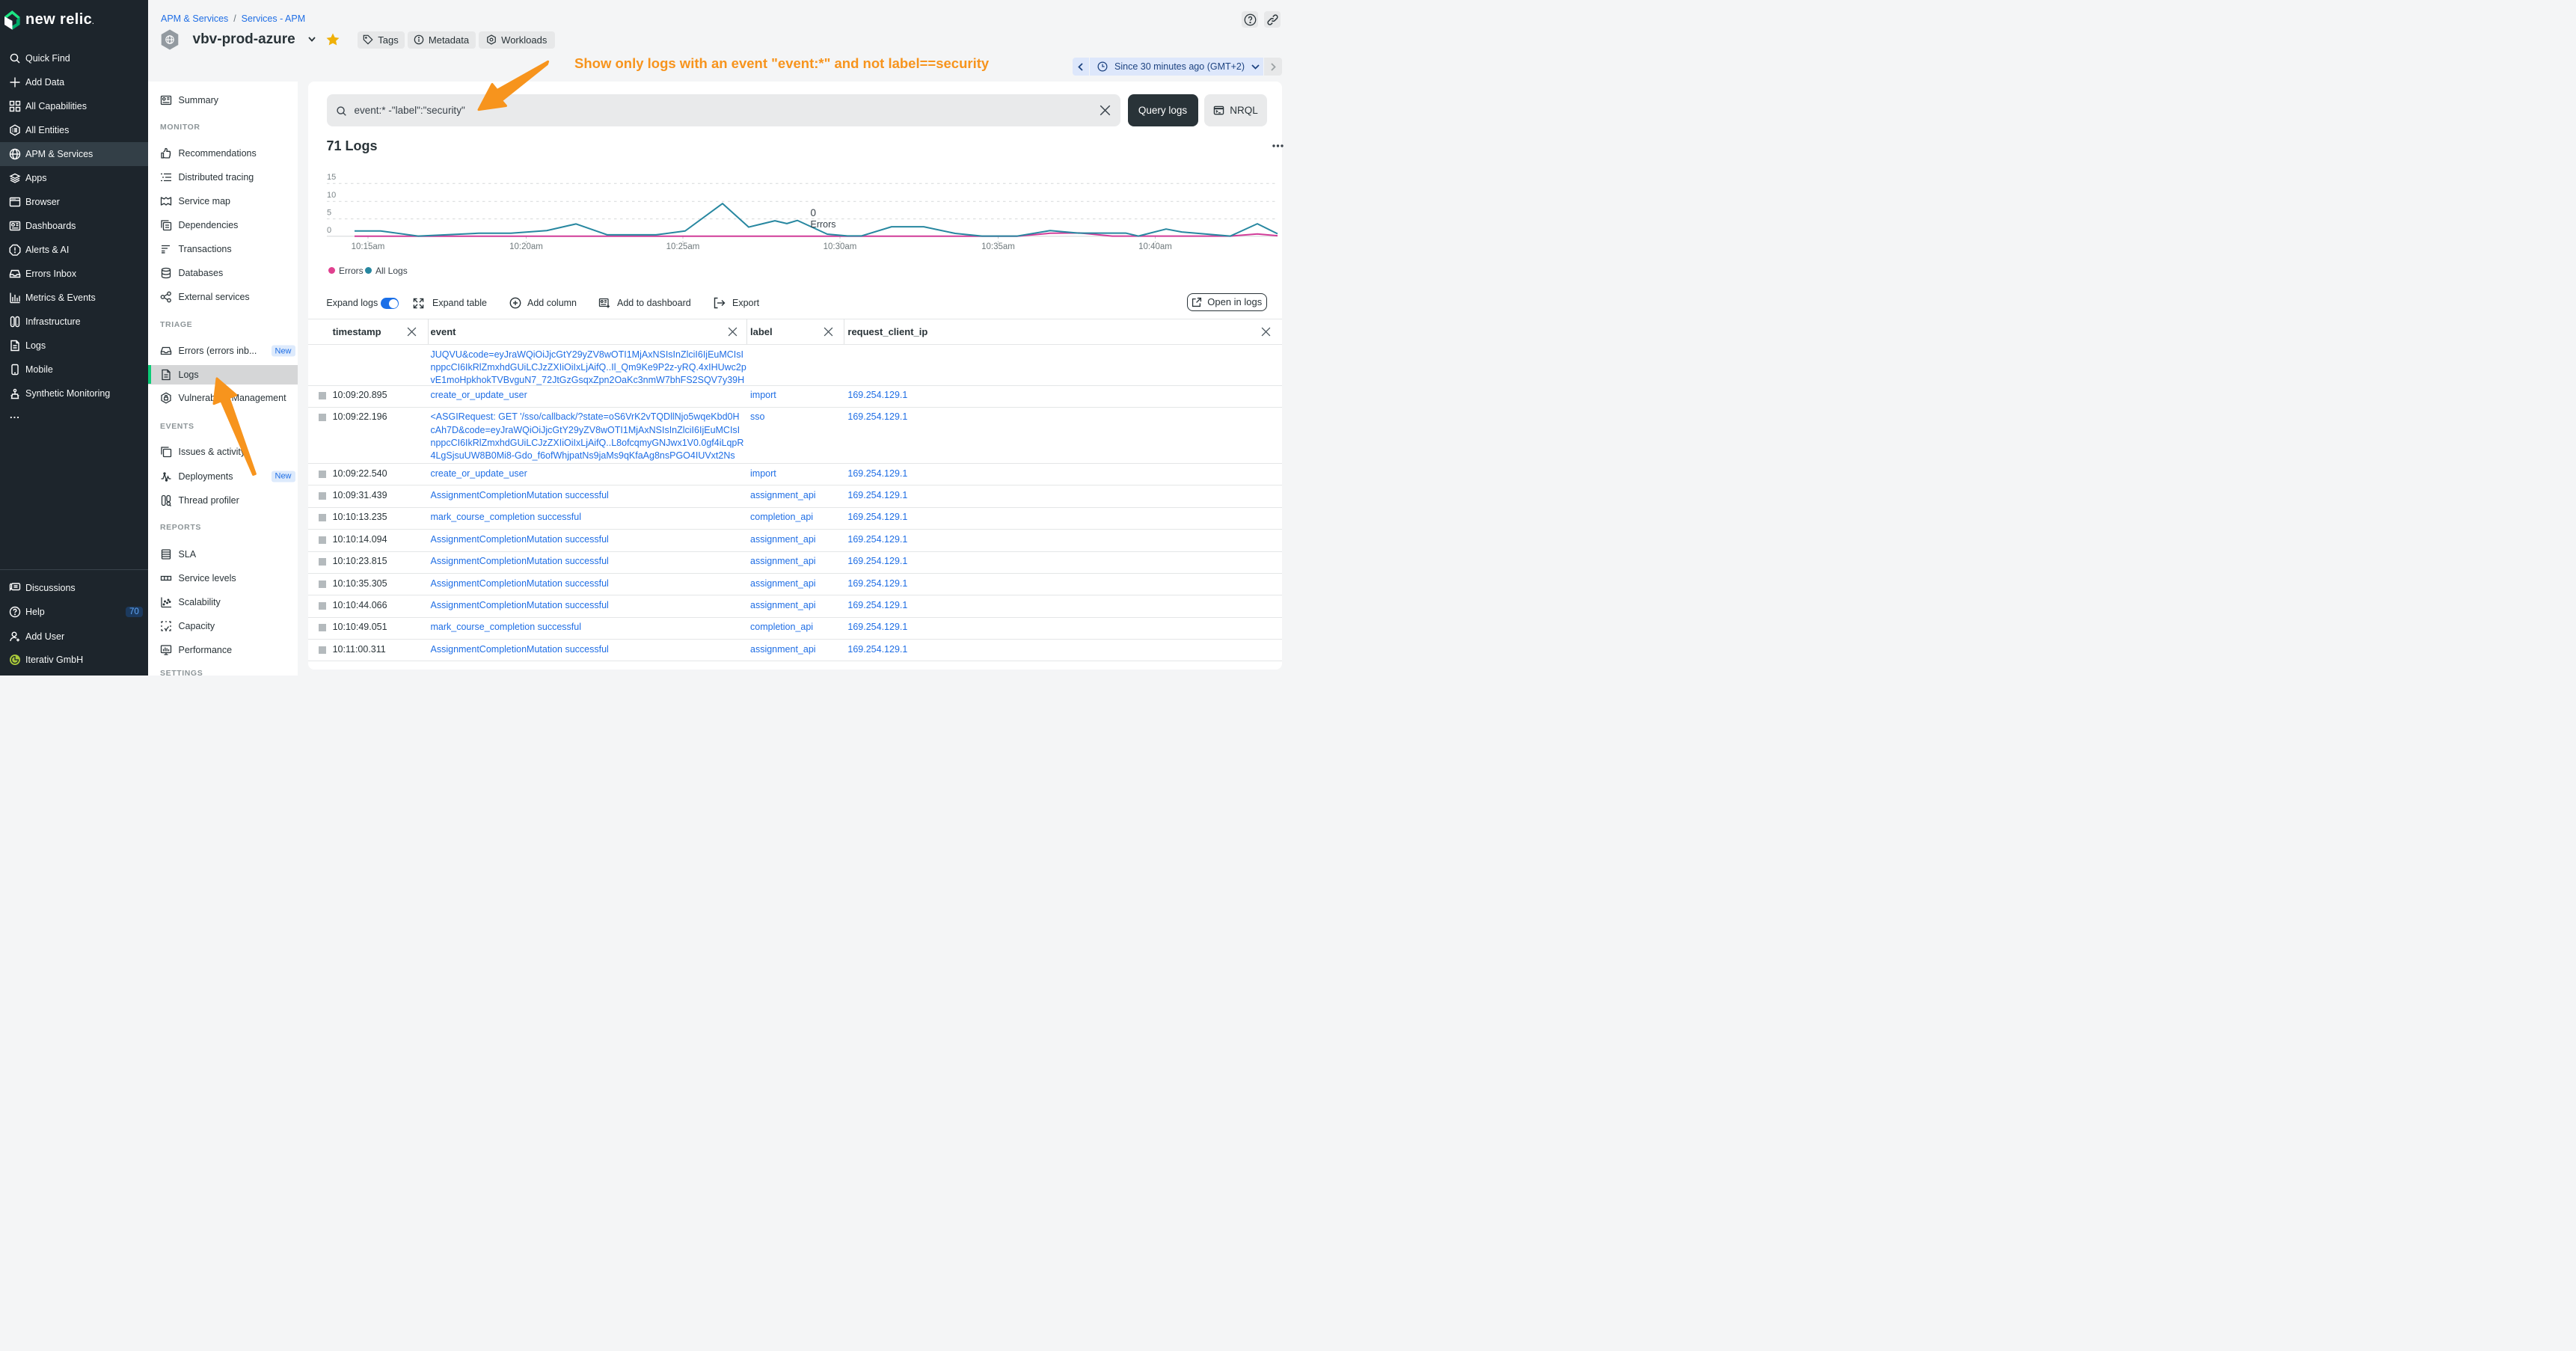 The height and width of the screenshot is (1351, 2576). What do you see at coordinates (331, 195) in the screenshot?
I see `svg-text: 10` at bounding box center [331, 195].